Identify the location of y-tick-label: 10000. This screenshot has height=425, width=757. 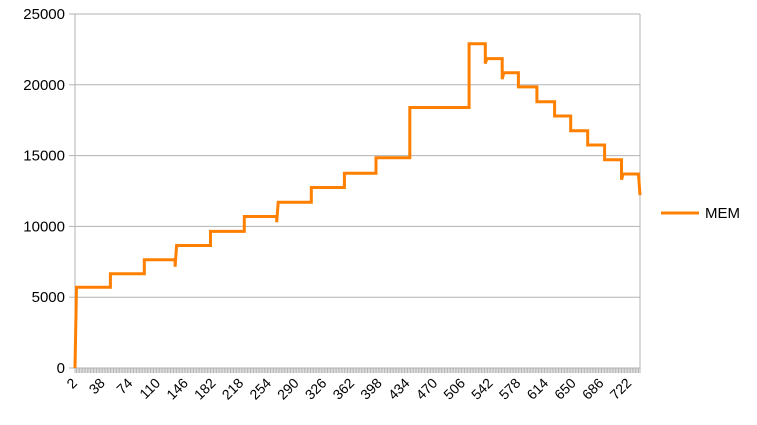
(44, 226).